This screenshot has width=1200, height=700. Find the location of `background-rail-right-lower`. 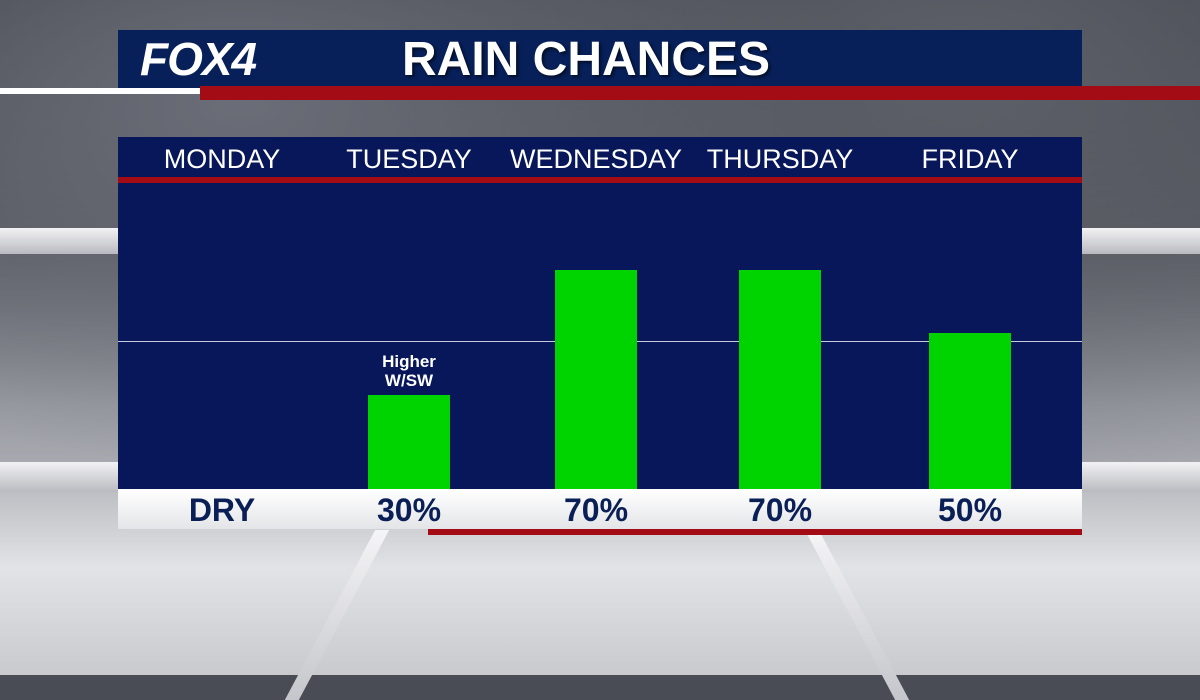

background-rail-right-lower is located at coordinates (1141, 477).